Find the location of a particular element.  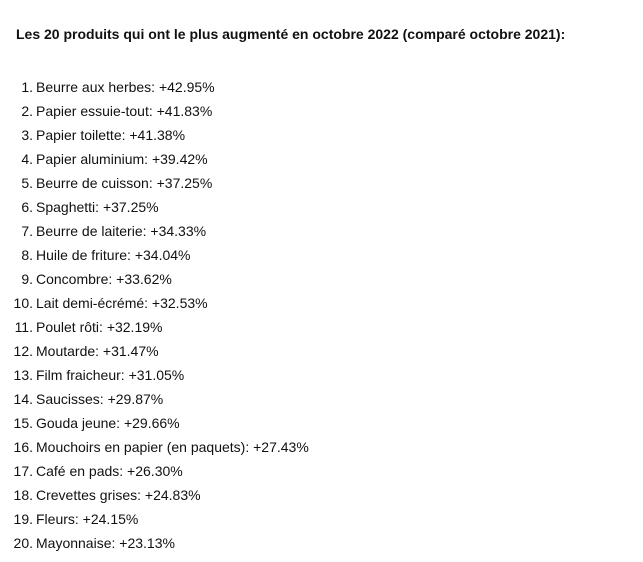

list-item-text: Beurre de cuisson: +37.25% is located at coordinates (124, 183).